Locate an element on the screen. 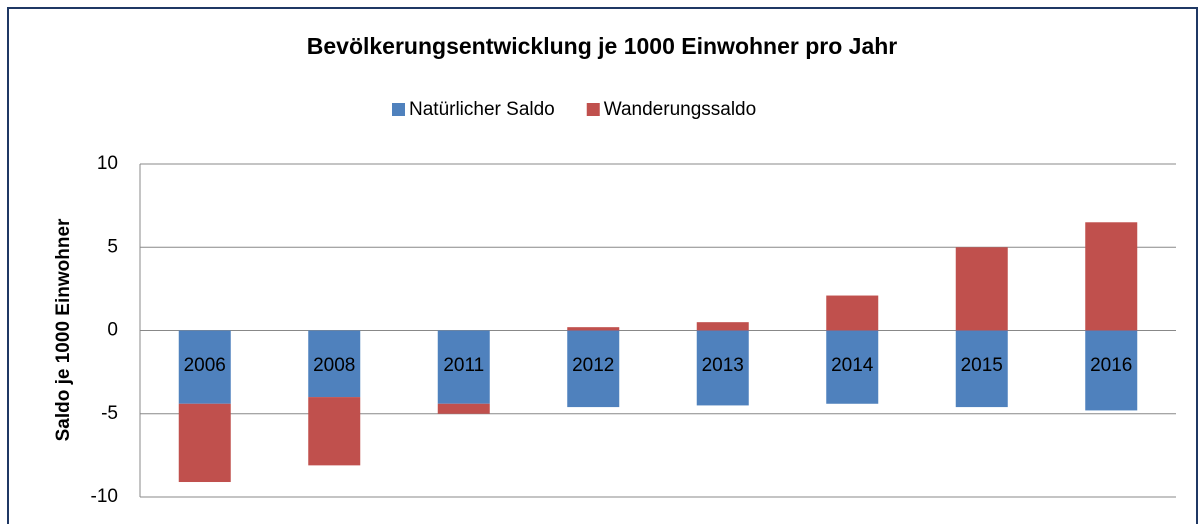  y-tick-label: -5 is located at coordinates (109, 413).